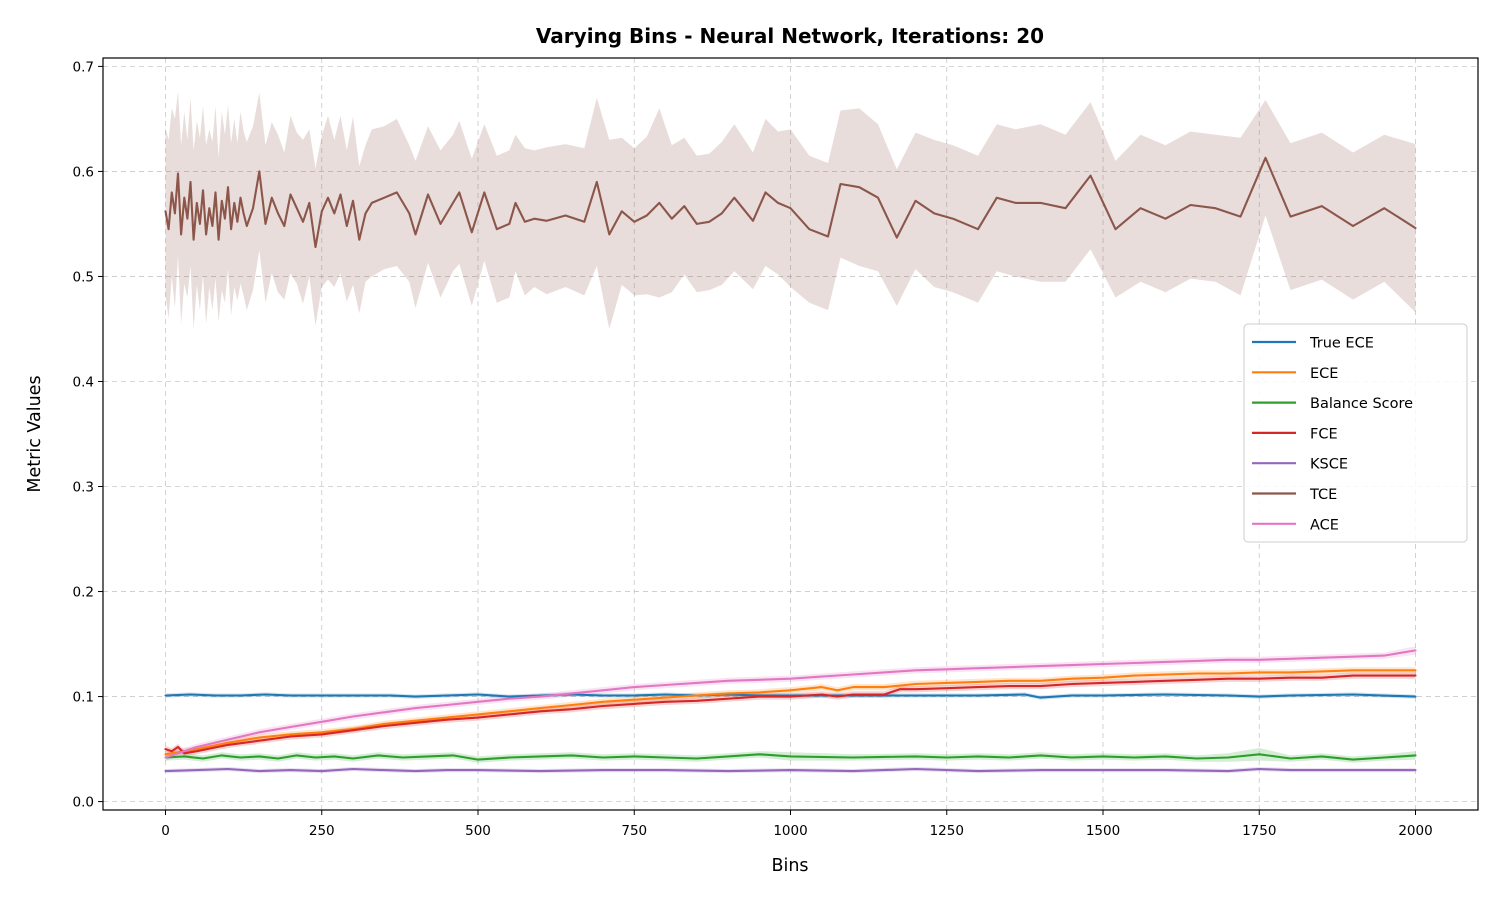  I want to click on x-tick-label: 500, so click(478, 831).